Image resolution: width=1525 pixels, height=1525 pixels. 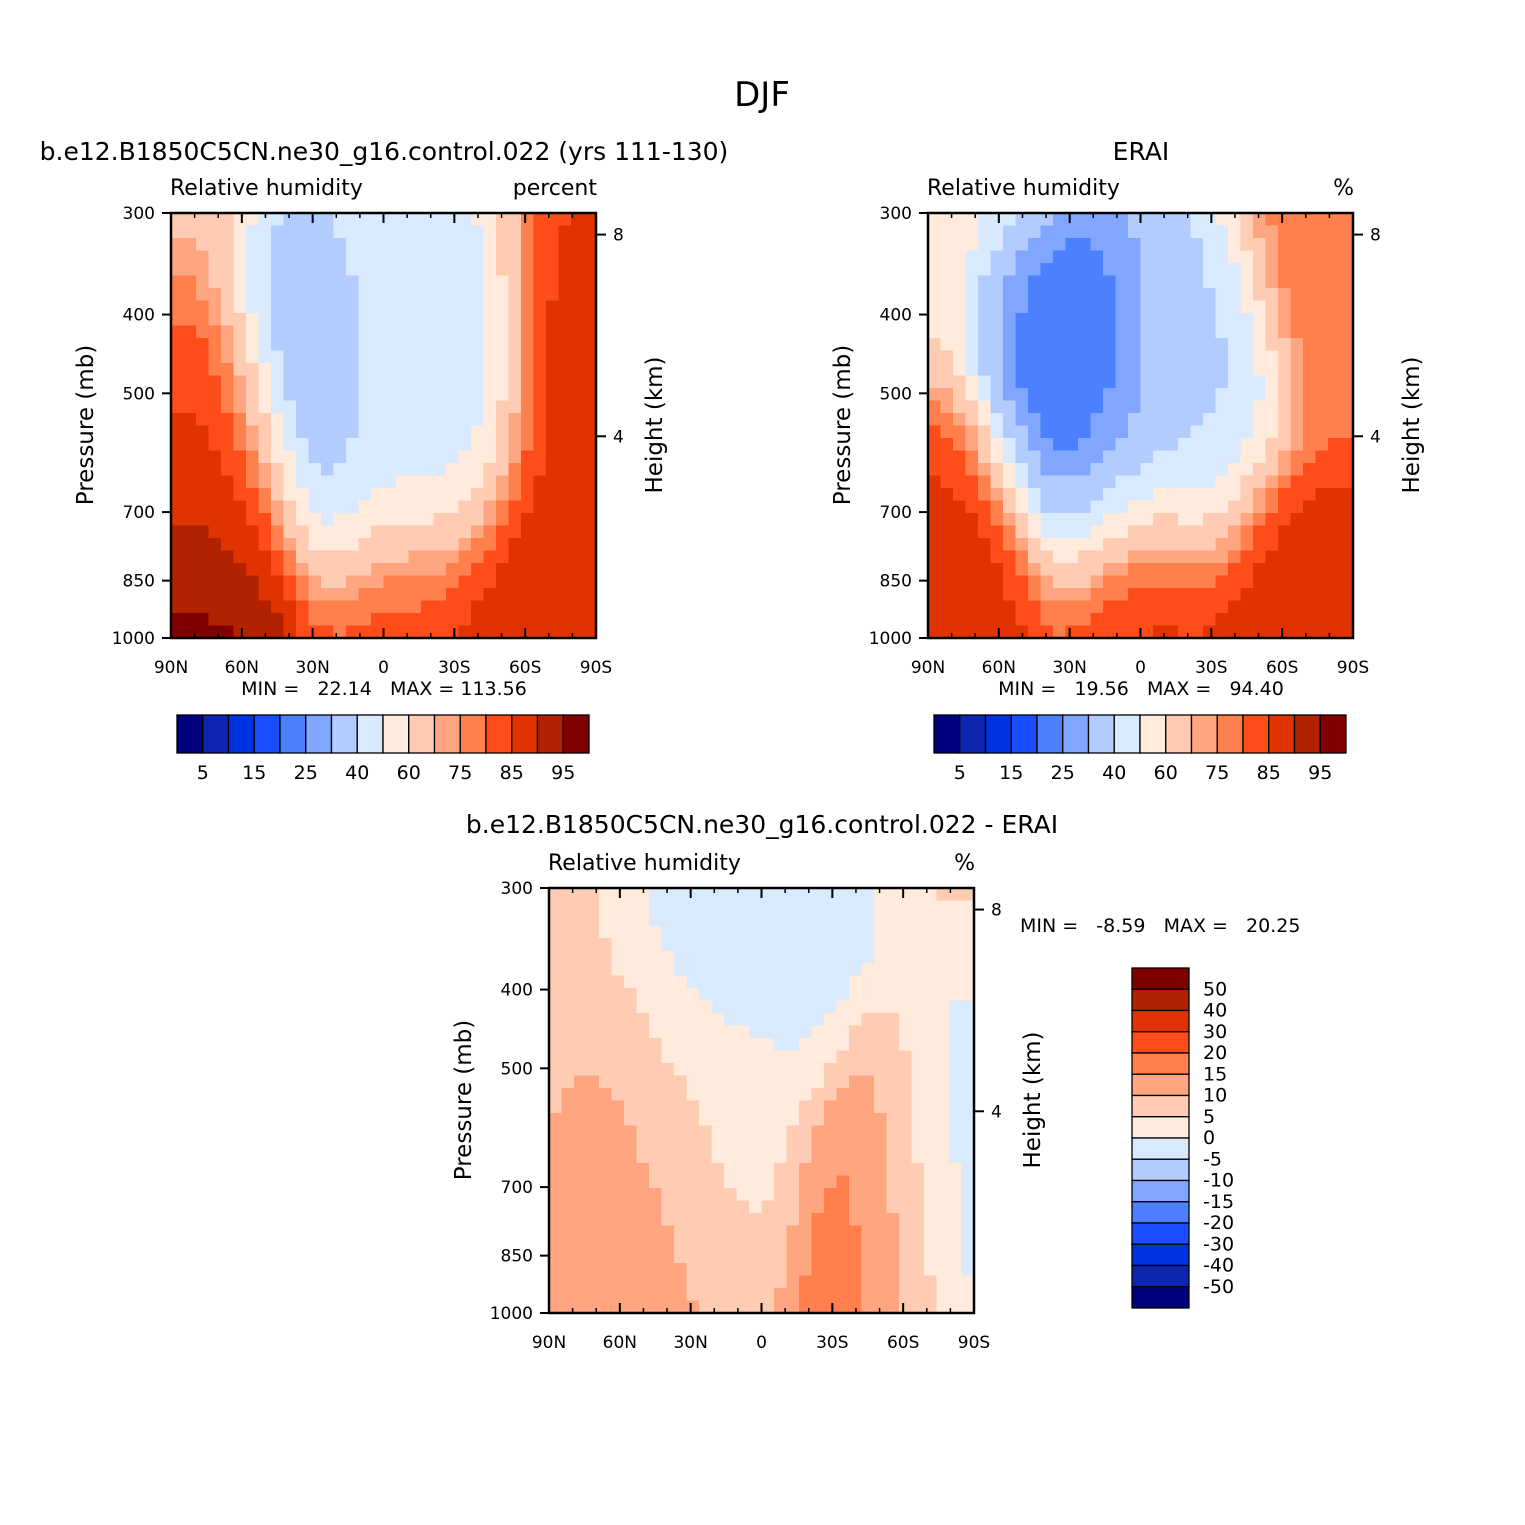 I want to click on panel-erai-right-label: %, so click(x=1343, y=188).